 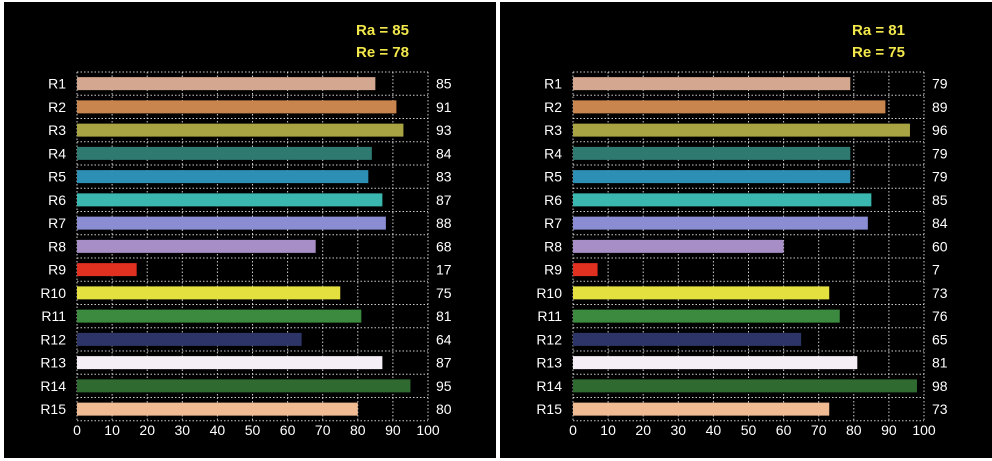 I want to click on value-label: 76, so click(x=940, y=316).